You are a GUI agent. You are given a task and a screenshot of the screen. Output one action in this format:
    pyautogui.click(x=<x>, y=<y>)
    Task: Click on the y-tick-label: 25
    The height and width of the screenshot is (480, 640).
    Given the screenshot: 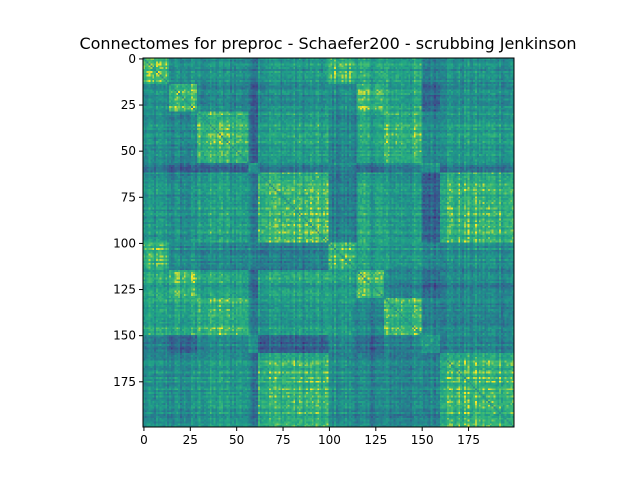 What is the action you would take?
    pyautogui.click(x=128, y=105)
    